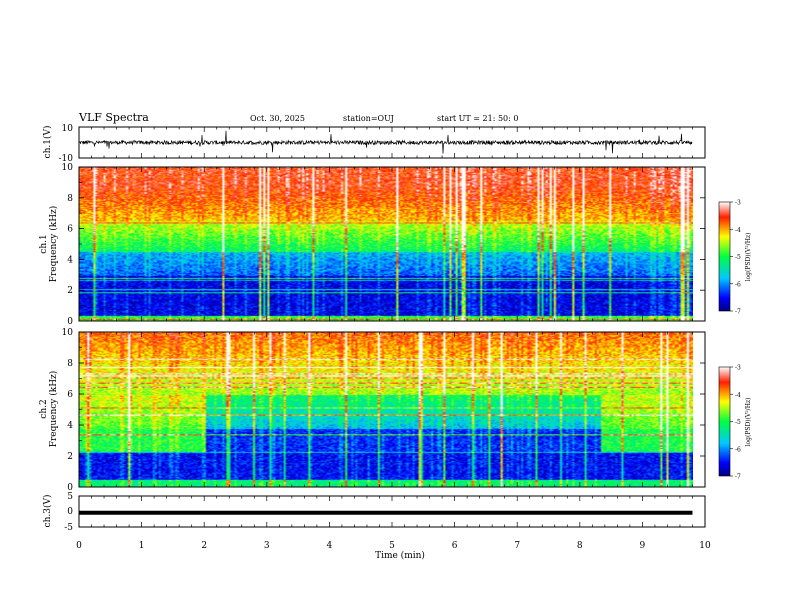  Describe the element at coordinates (705, 546) in the screenshot. I see `time-tick-label: 10` at that location.